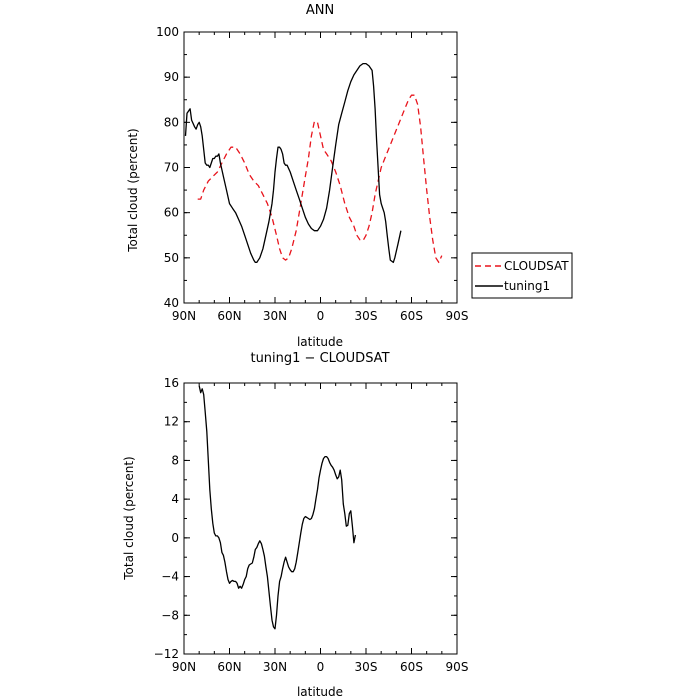 The image size is (700, 700). What do you see at coordinates (320, 179) in the screenshot?
I see `series-line-cloudsat` at bounding box center [320, 179].